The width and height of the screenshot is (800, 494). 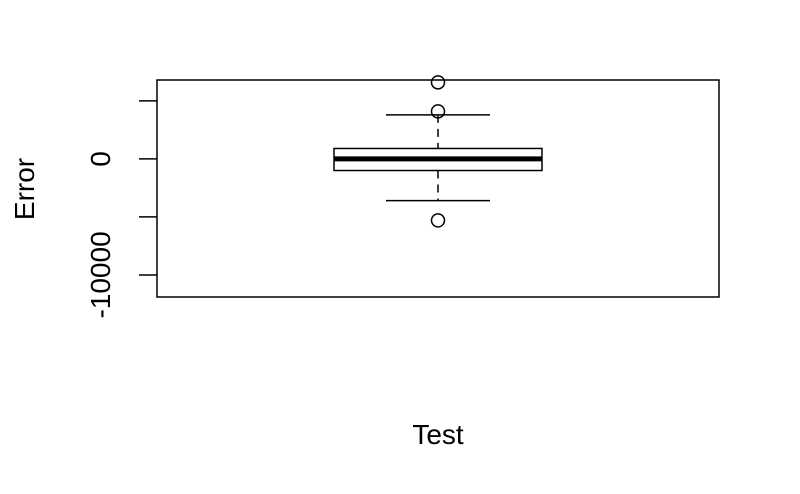 I want to click on y-tick-label: 0, so click(x=100, y=159).